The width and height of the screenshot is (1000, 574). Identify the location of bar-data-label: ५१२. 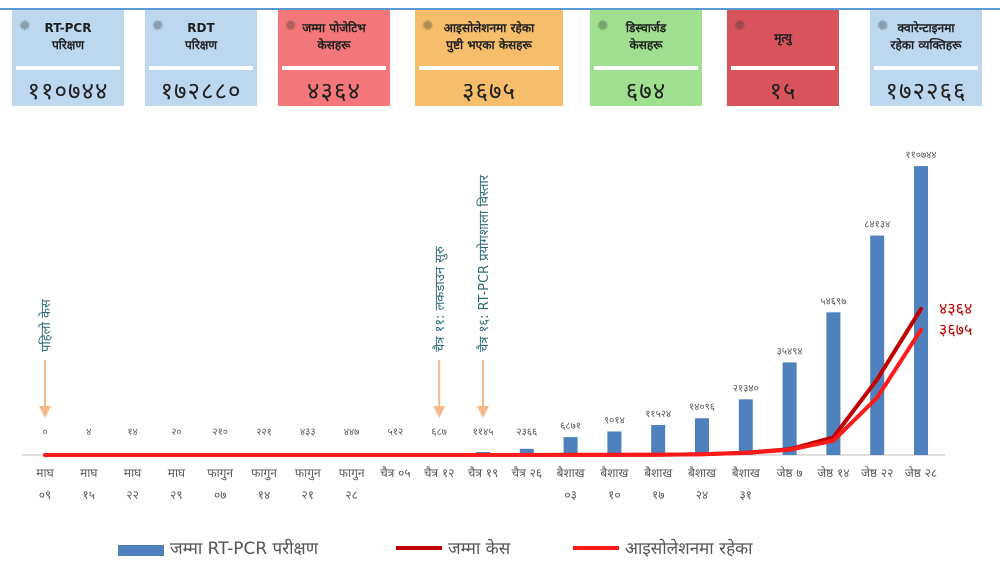
(396, 432).